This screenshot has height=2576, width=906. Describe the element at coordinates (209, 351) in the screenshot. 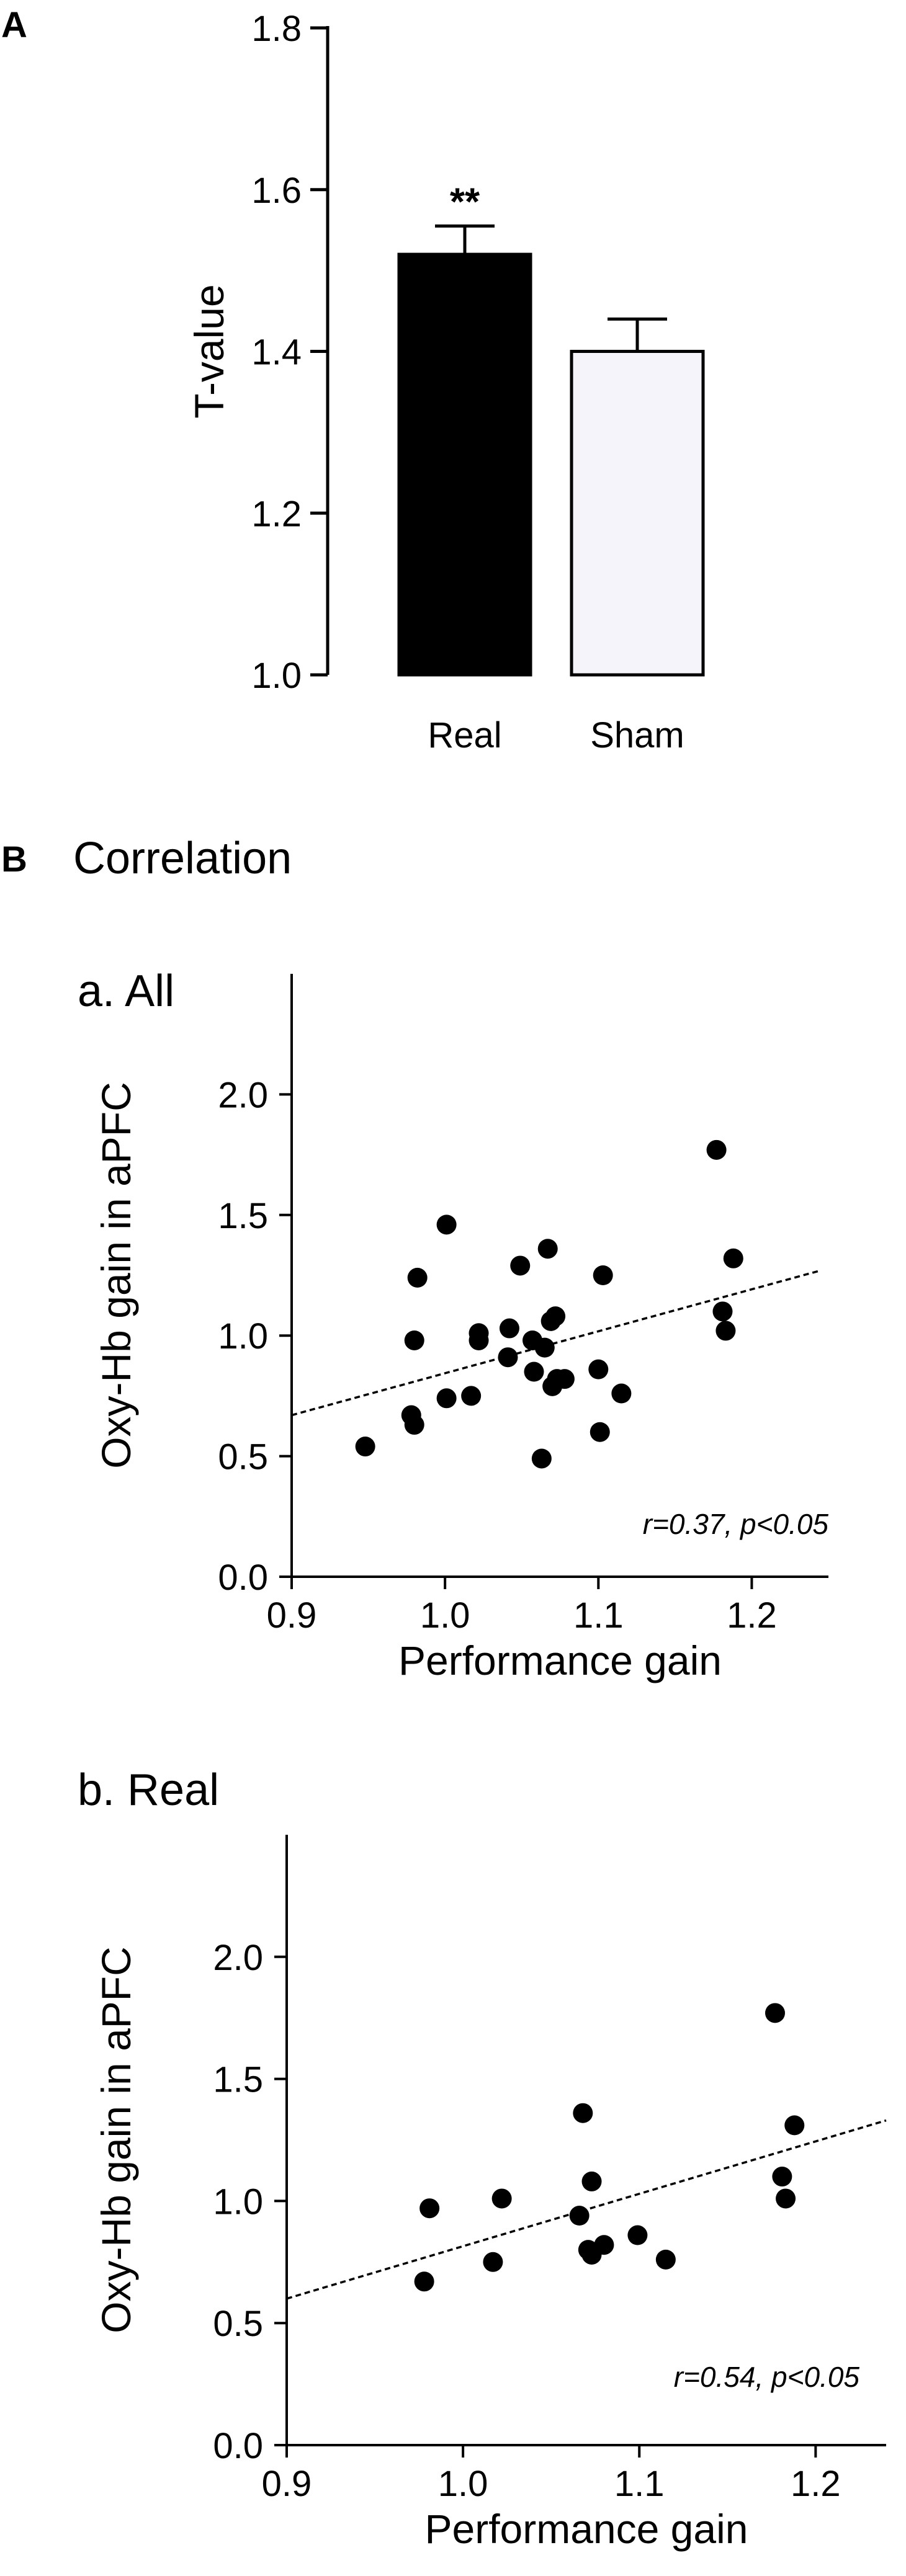

I see `y-axis-title: T-value` at that location.